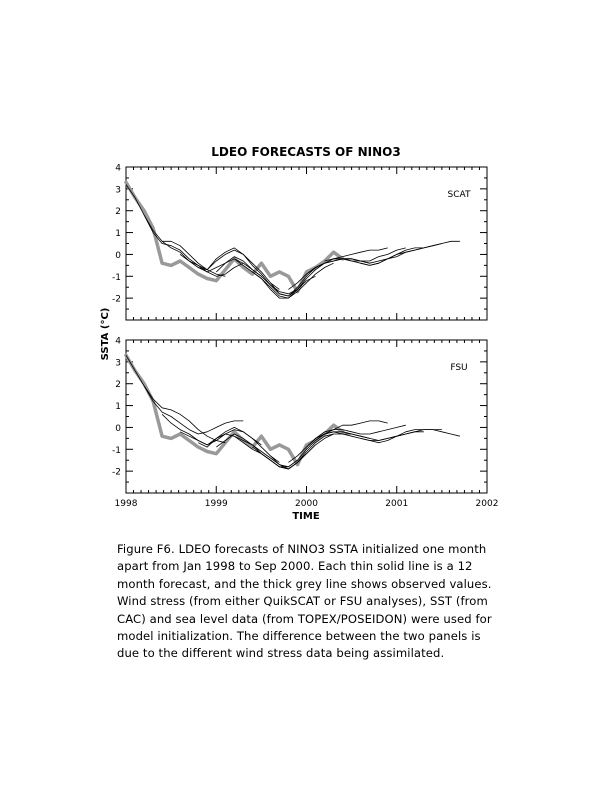  Describe the element at coordinates (305, 516) in the screenshot. I see `x-axis-label: TIME` at that location.